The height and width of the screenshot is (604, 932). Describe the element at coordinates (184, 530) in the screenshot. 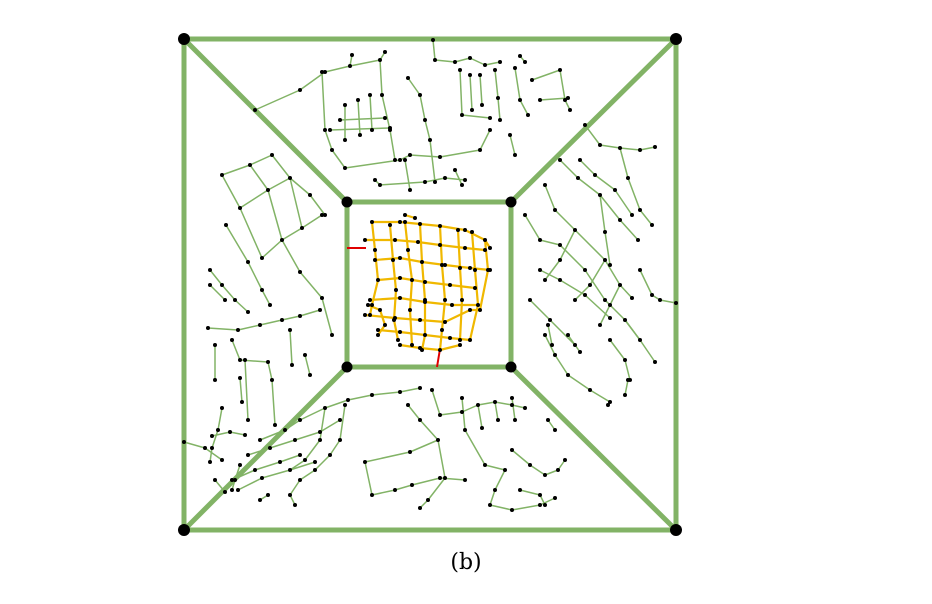

I see `corner-node-outer-bottom-left` at that location.